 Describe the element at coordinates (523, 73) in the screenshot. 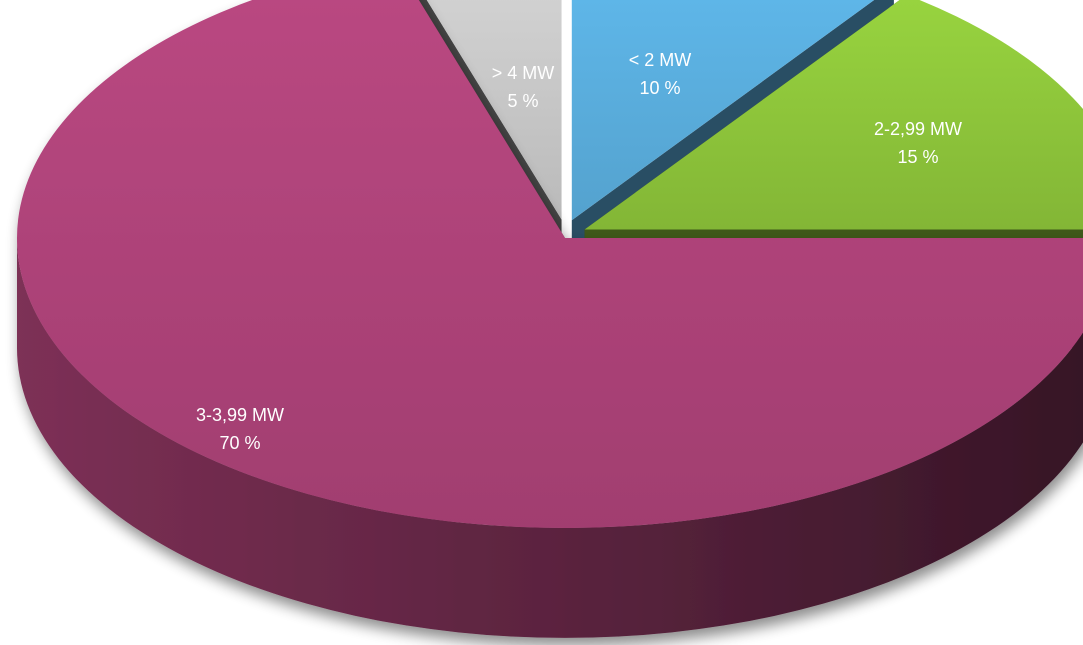

I see `slice-label: > 4 MW` at that location.